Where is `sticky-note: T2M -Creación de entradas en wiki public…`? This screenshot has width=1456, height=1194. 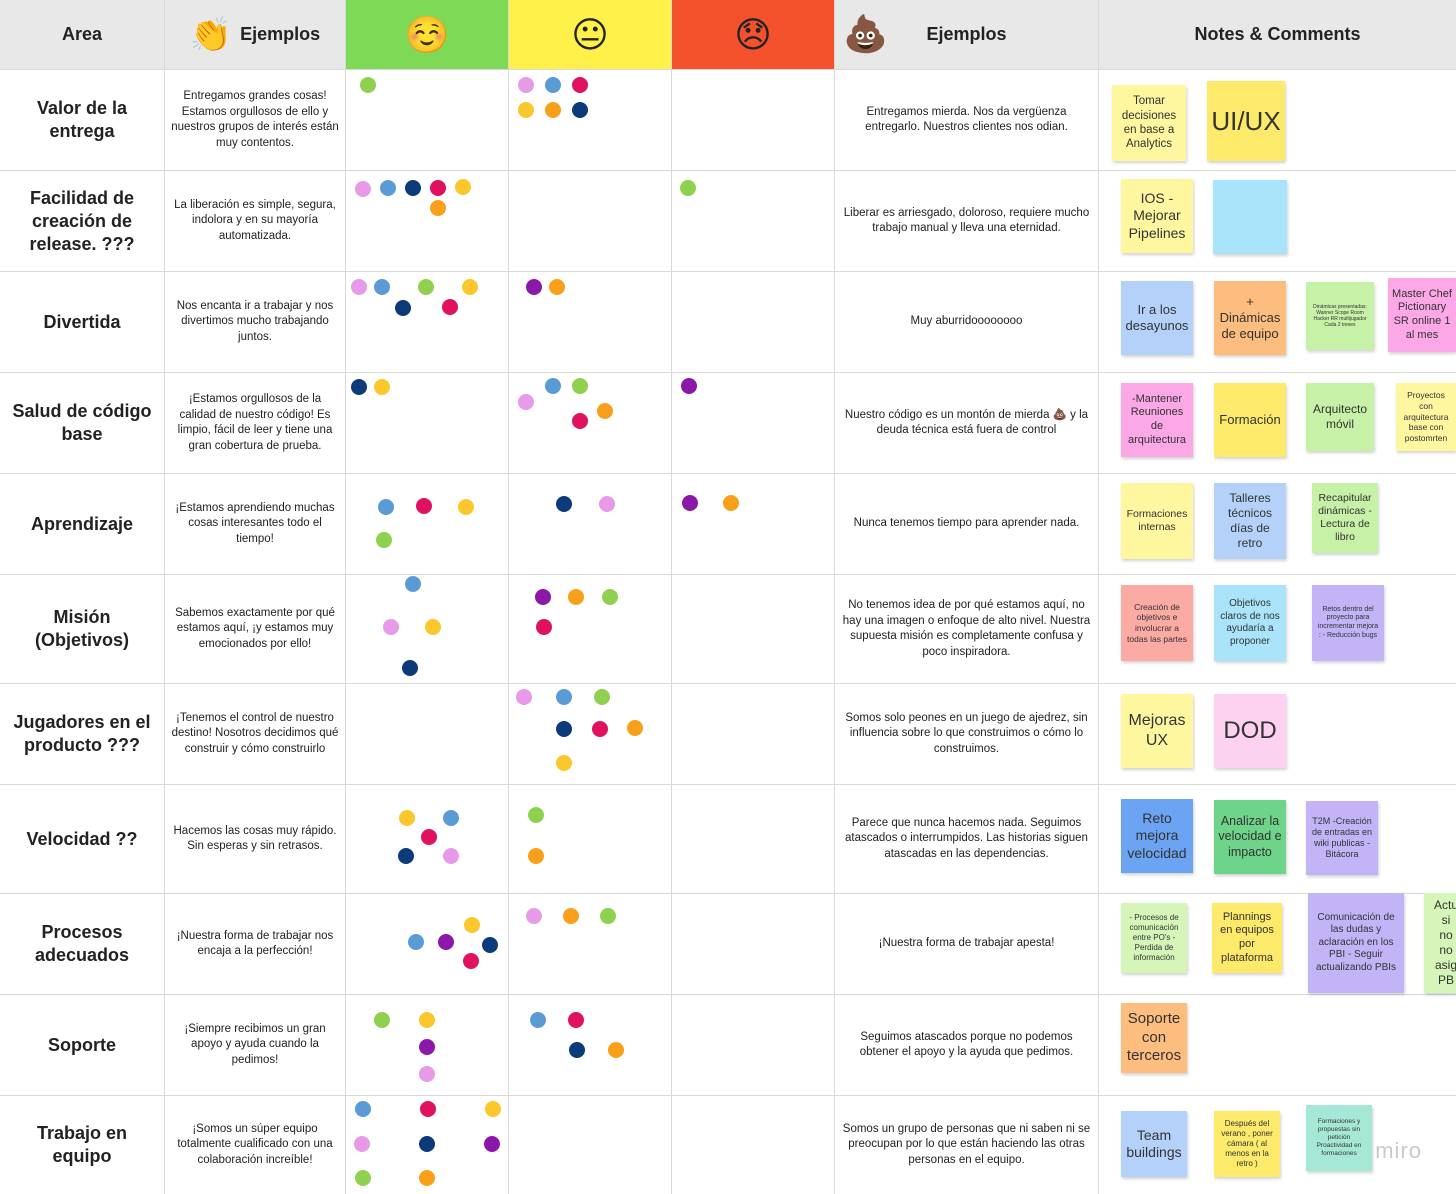 sticky-note: T2M -Creación de entradas en wiki public… is located at coordinates (1342, 838).